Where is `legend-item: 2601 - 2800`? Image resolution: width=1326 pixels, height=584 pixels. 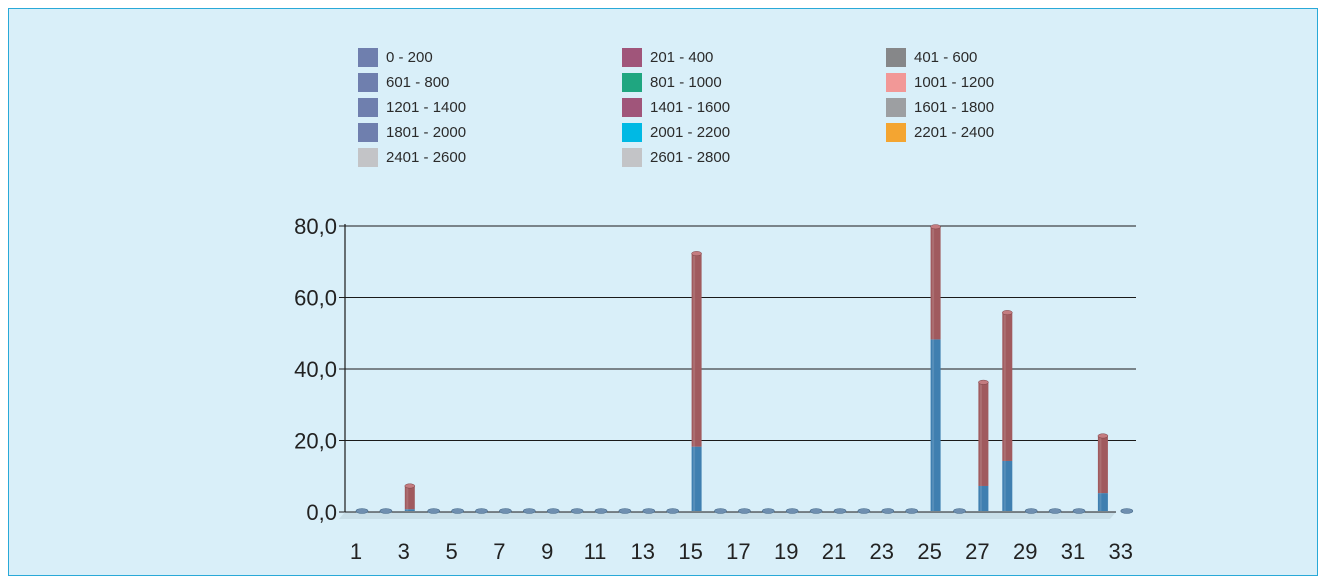
legend-item: 2601 - 2800 is located at coordinates (676, 157).